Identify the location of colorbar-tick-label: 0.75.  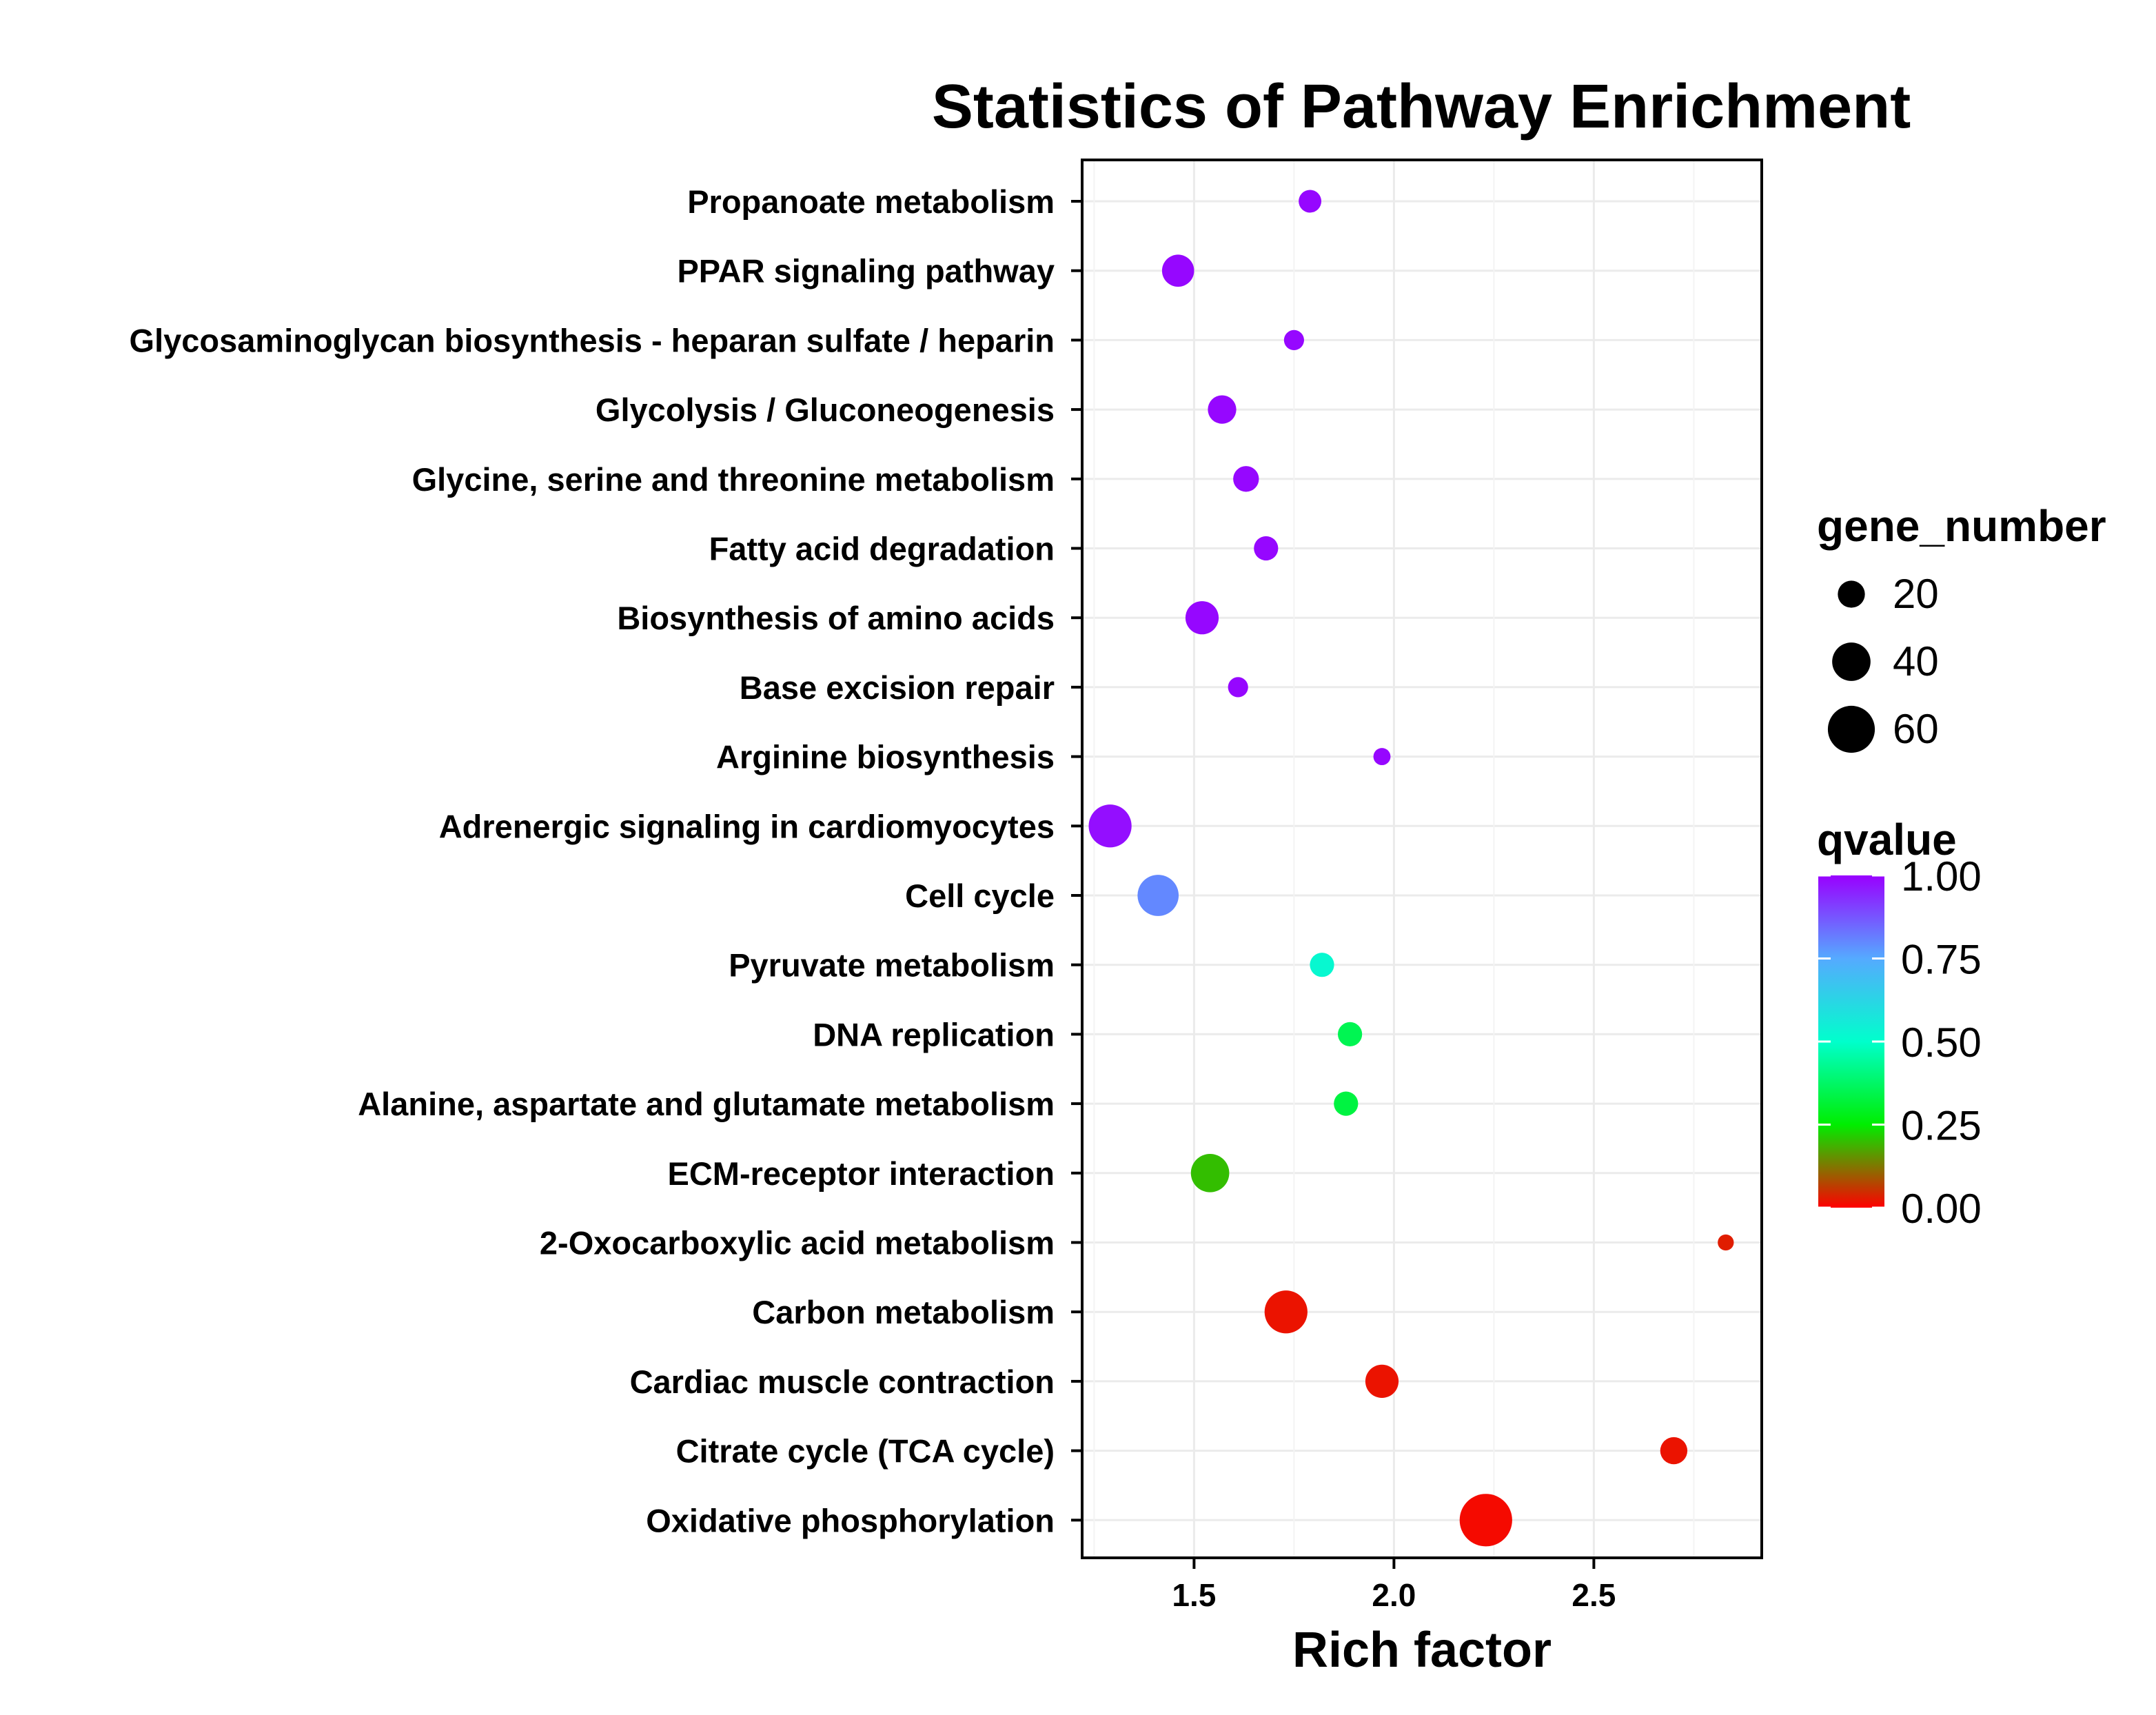
(1942, 960).